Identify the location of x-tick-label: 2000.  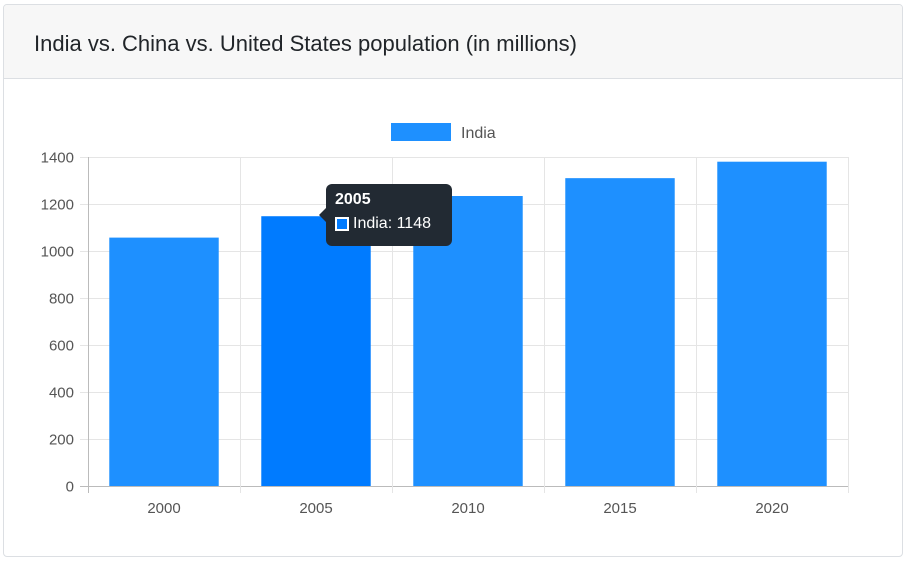
(163, 508).